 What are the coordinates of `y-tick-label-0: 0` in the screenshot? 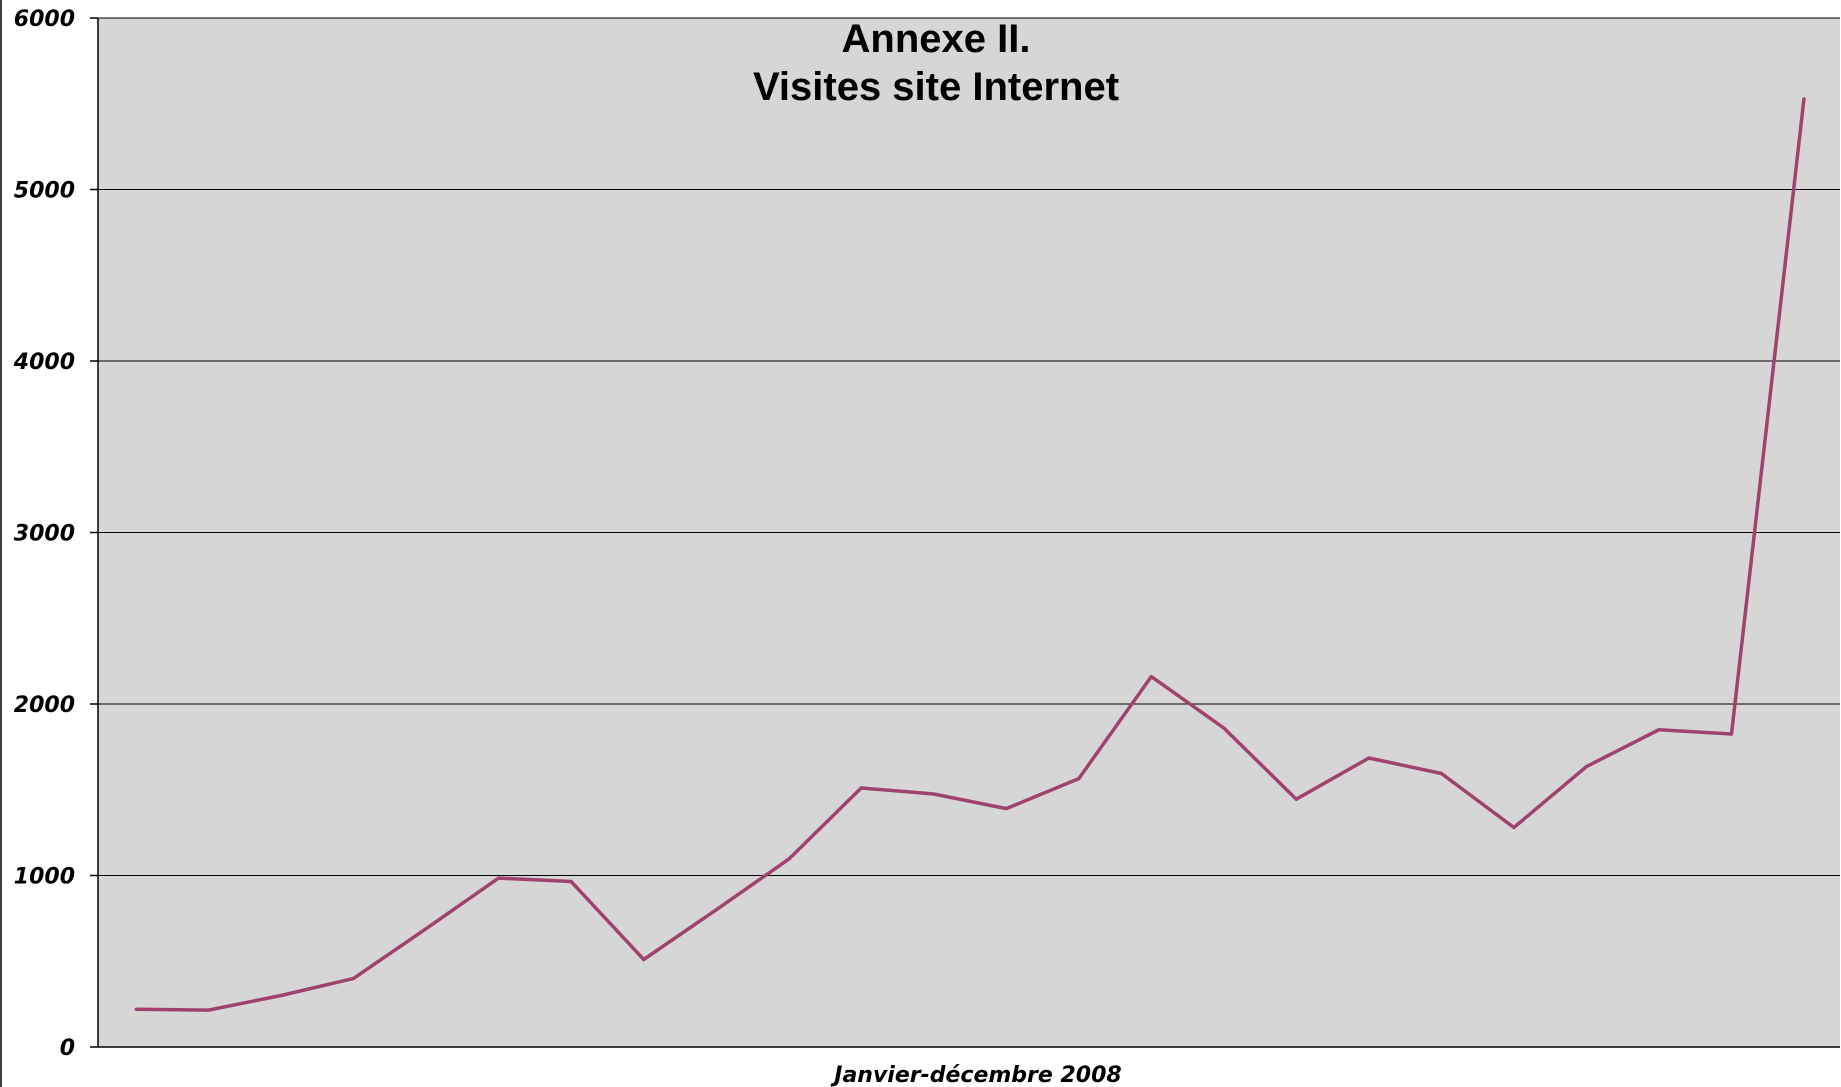 It's located at (67, 1048).